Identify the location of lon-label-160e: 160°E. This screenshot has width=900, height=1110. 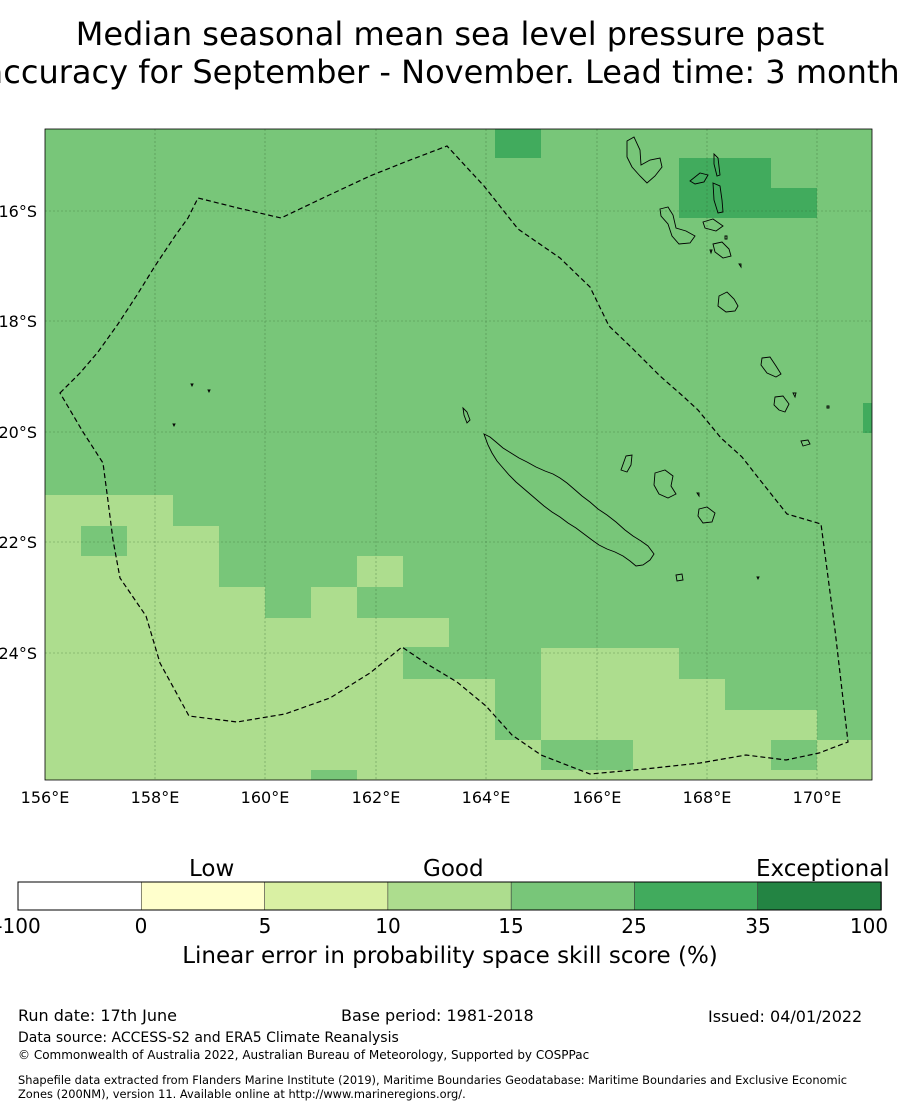
(265, 797).